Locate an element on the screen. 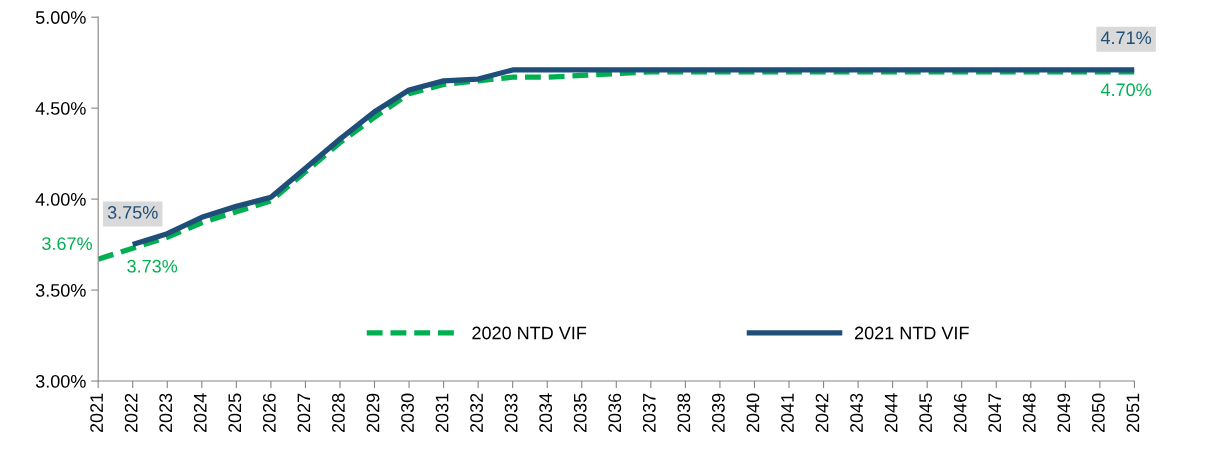 The height and width of the screenshot is (452, 1212). x-tick-label: 2033 is located at coordinates (511, 413).